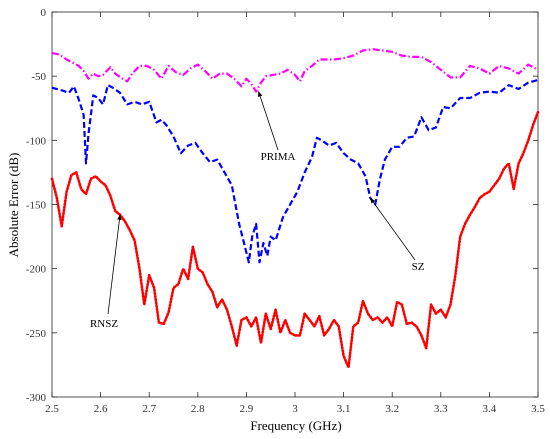 The height and width of the screenshot is (439, 550). Describe the element at coordinates (36, 141) in the screenshot. I see `y-tick-label: -100` at that location.